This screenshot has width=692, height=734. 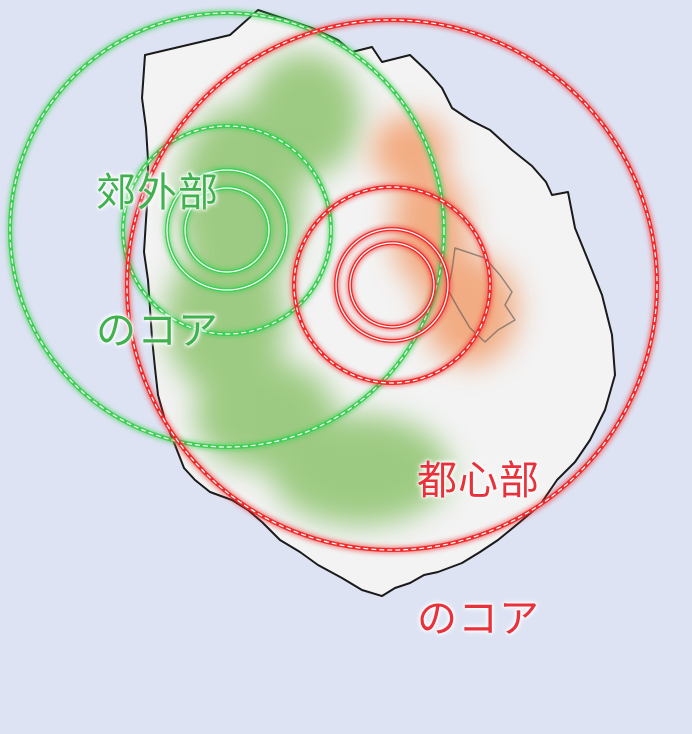 I want to click on urban-core-label-line2: のコア, so click(x=478, y=619).